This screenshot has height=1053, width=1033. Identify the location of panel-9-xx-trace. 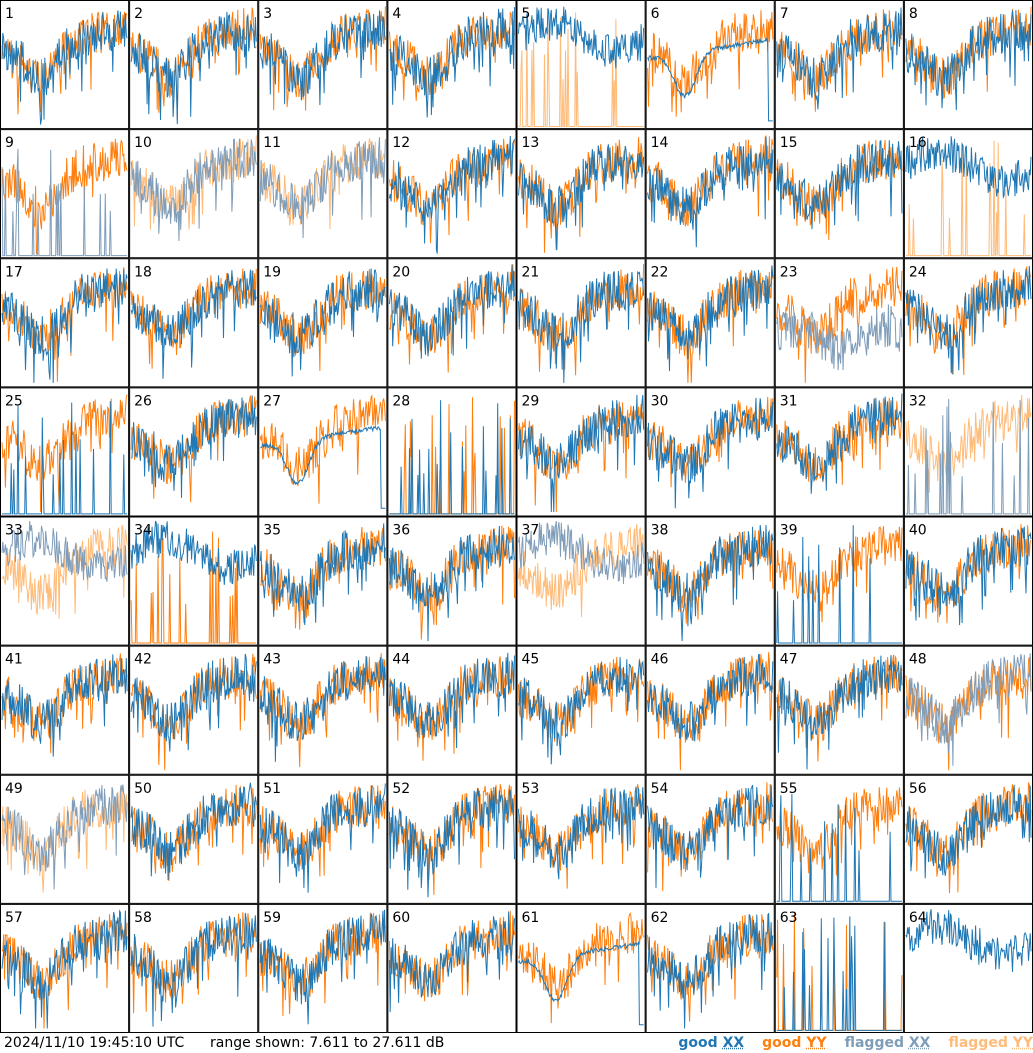
(64, 202).